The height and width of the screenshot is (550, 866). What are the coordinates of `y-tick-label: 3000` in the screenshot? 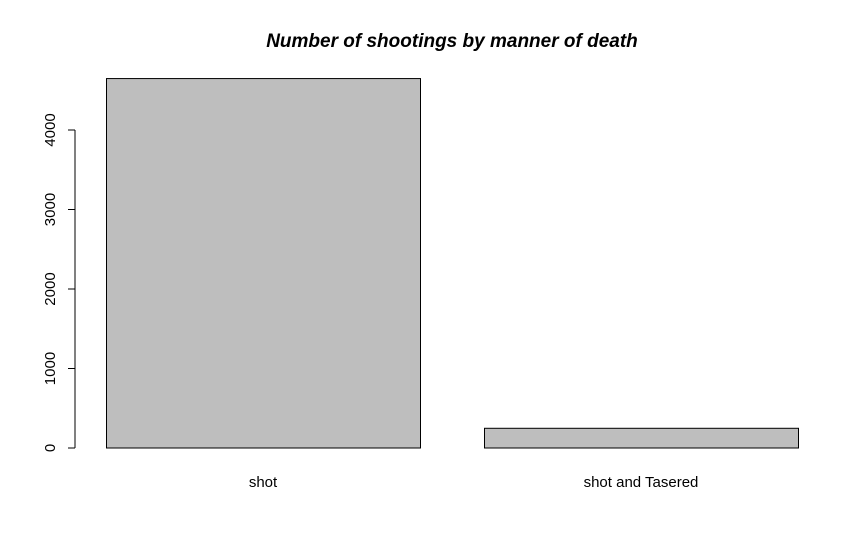 It's located at (50, 209).